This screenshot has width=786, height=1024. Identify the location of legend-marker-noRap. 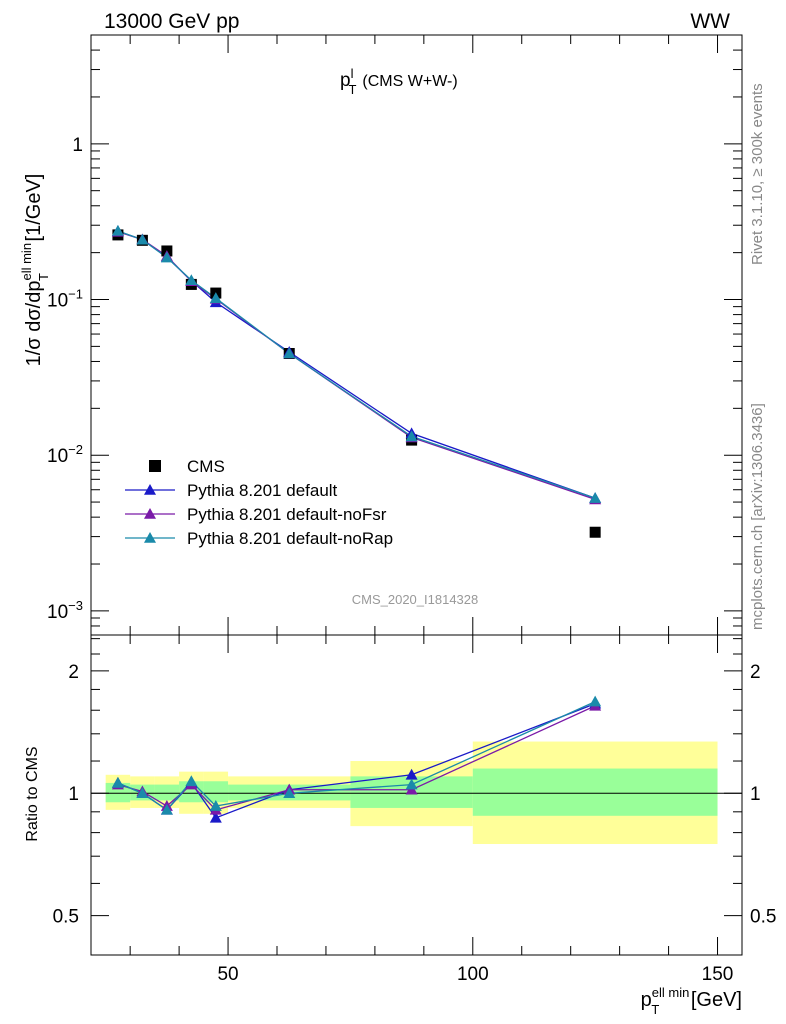
(150, 537).